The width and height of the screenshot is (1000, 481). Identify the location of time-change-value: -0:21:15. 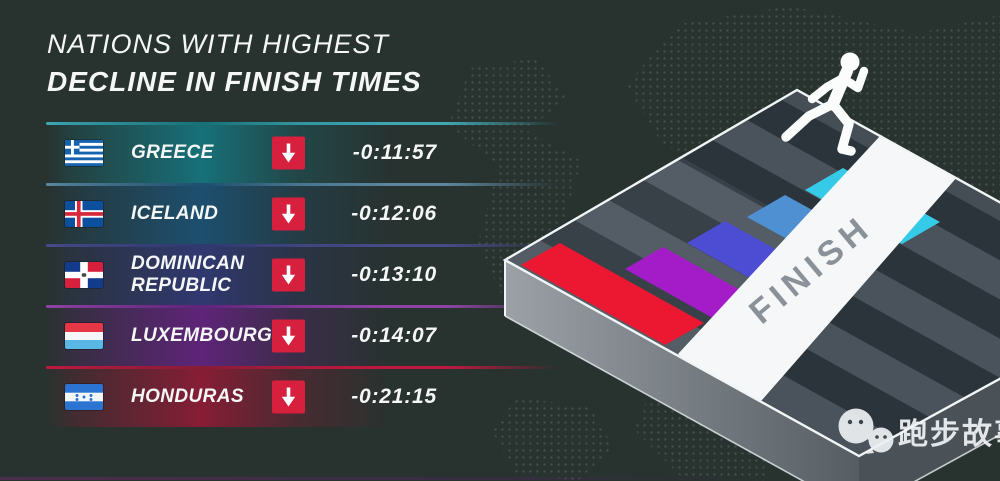
(394, 396).